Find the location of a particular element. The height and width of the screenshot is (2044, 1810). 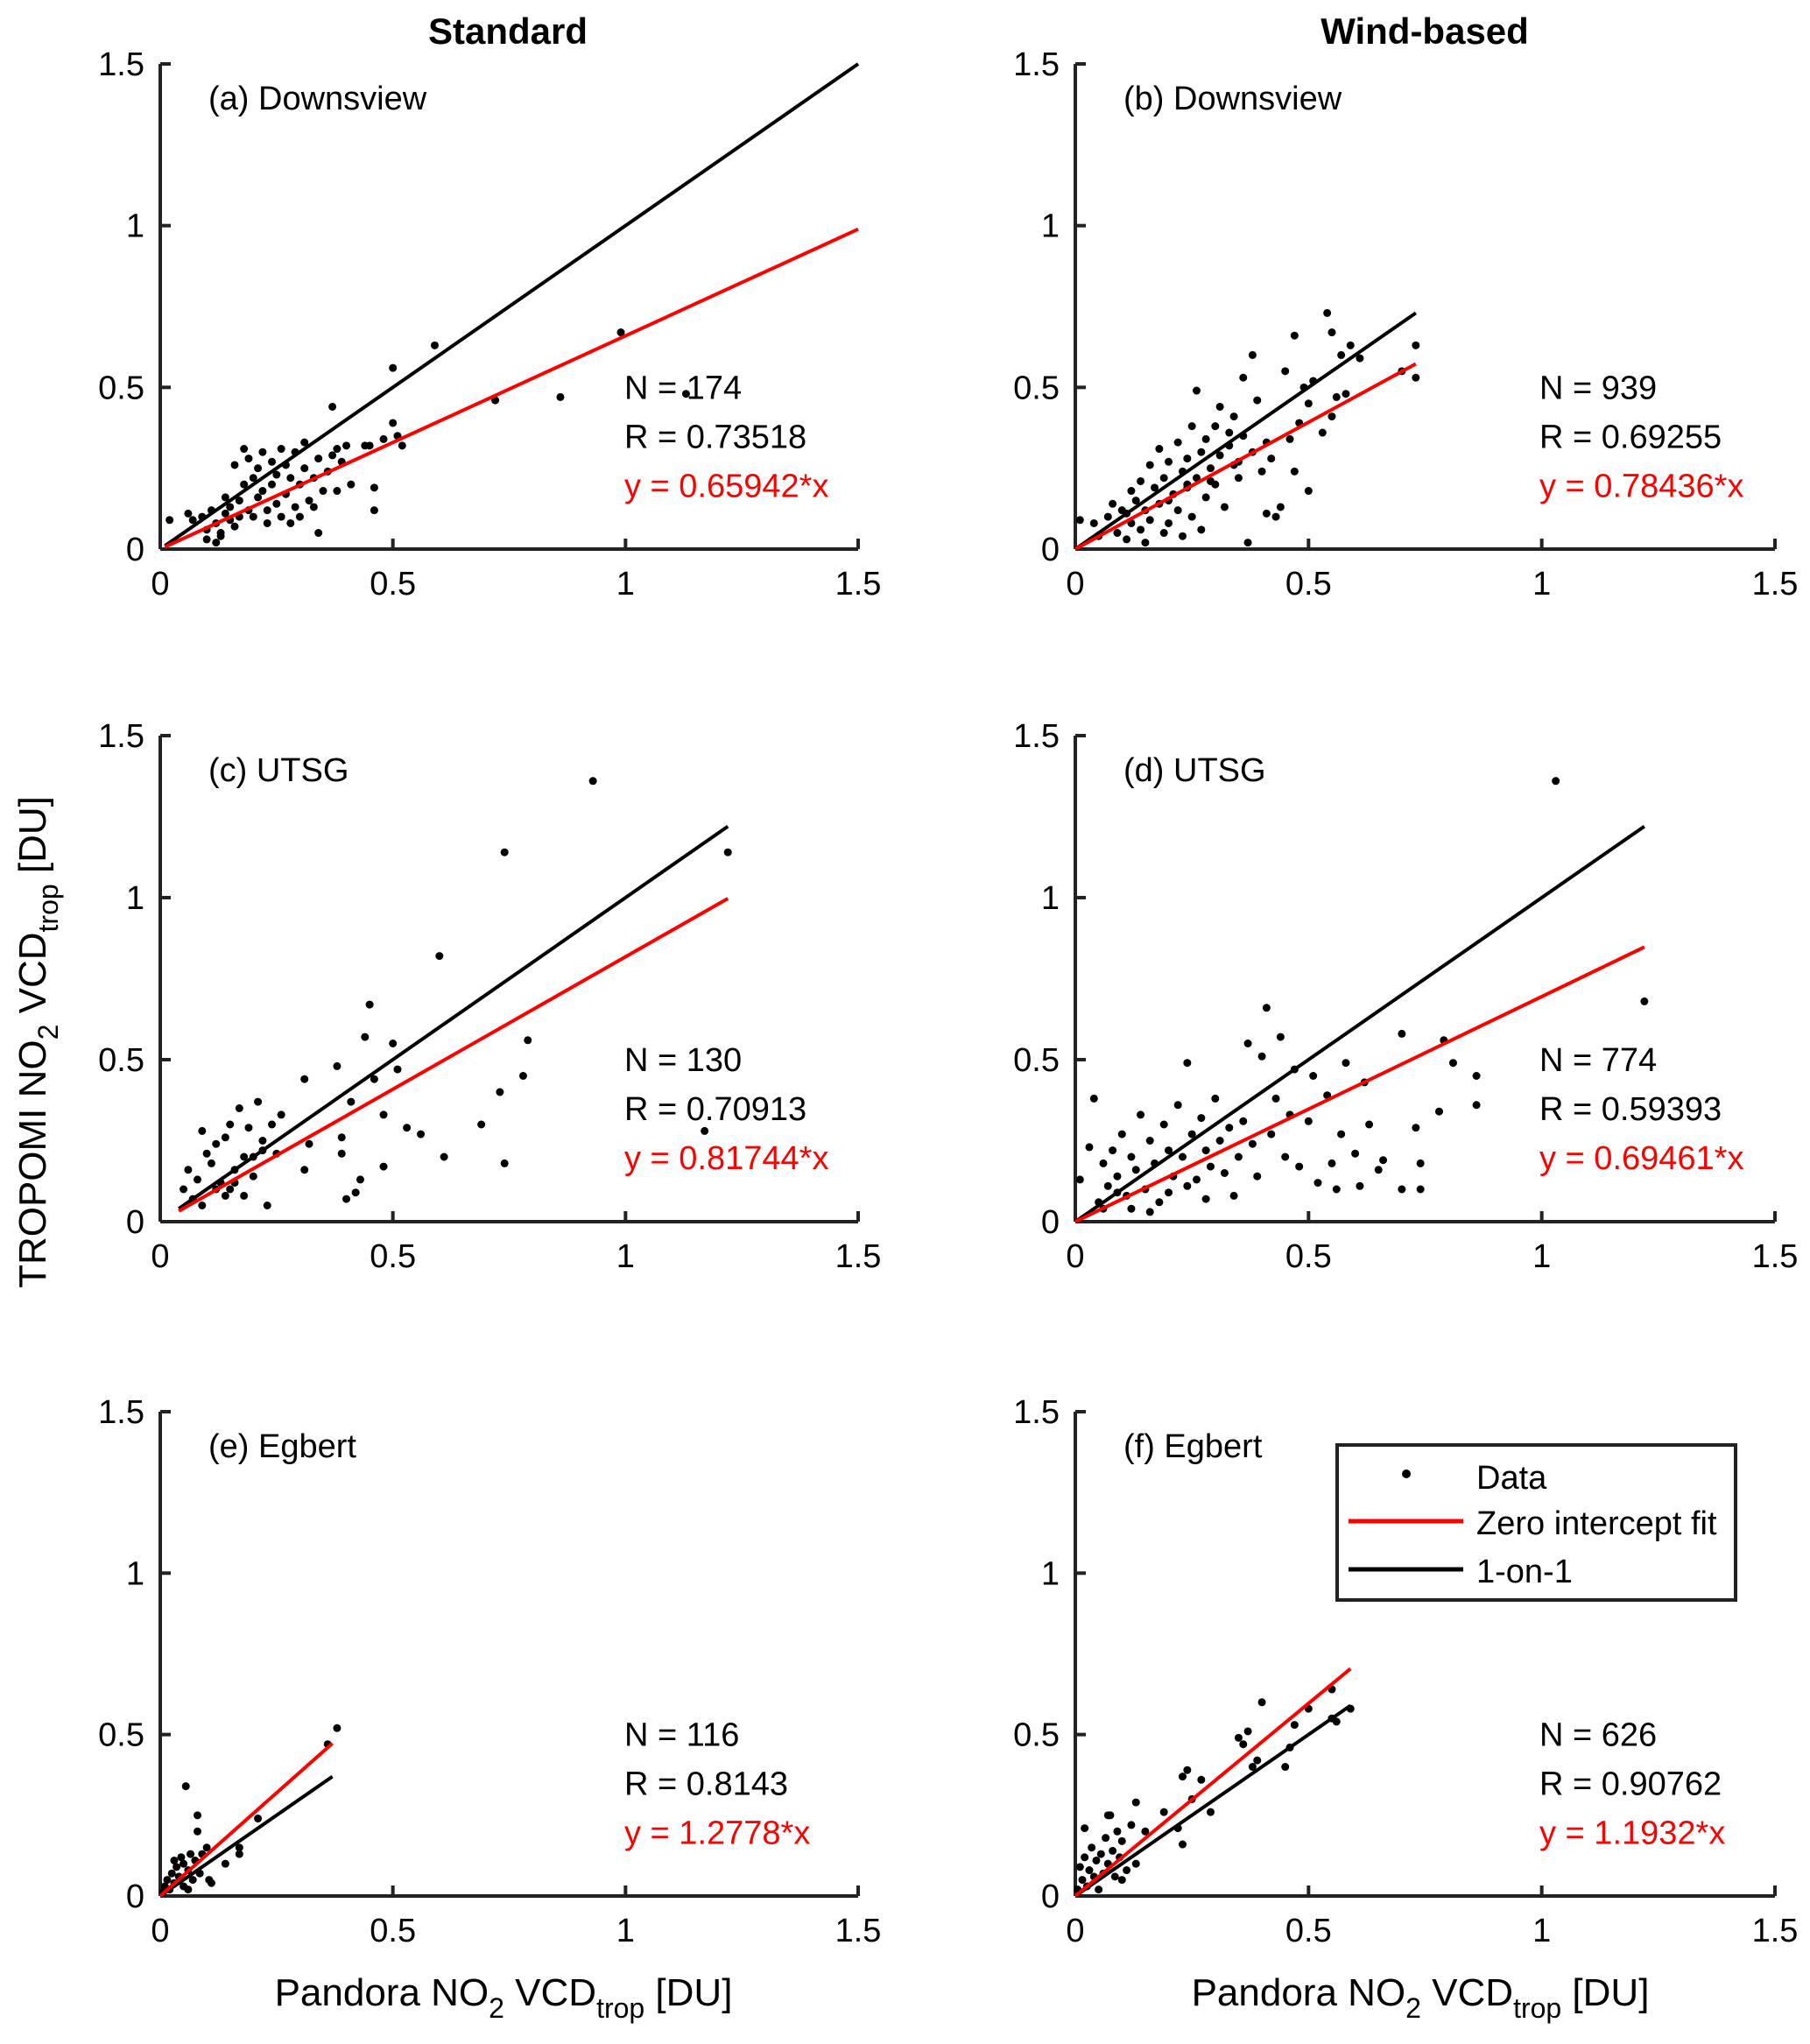

x-axis-label-left: Pandora NO2 VCDtrop [DU] is located at coordinates (504, 1997).